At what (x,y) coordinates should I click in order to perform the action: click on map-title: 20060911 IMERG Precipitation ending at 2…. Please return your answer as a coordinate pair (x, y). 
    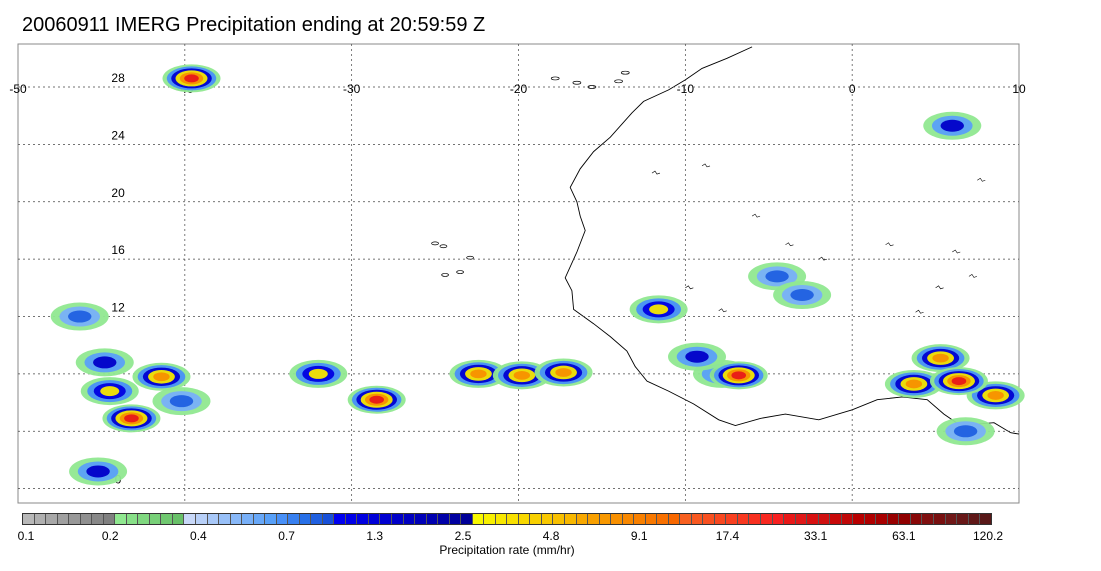
    Looking at the image, I should click on (254, 25).